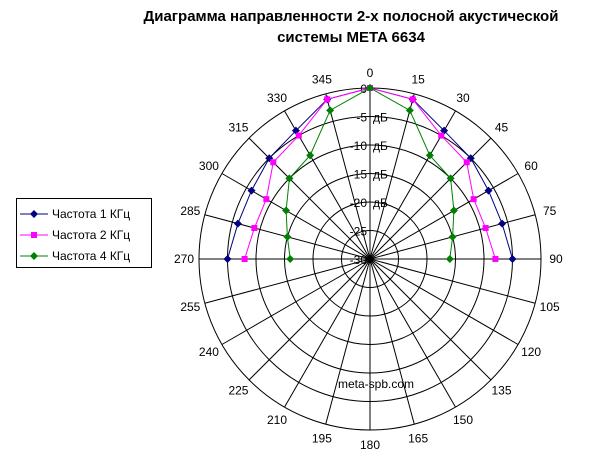 This screenshot has height=458, width=592. Describe the element at coordinates (359, 260) in the screenshot. I see `radial-tick-label: -30` at that location.